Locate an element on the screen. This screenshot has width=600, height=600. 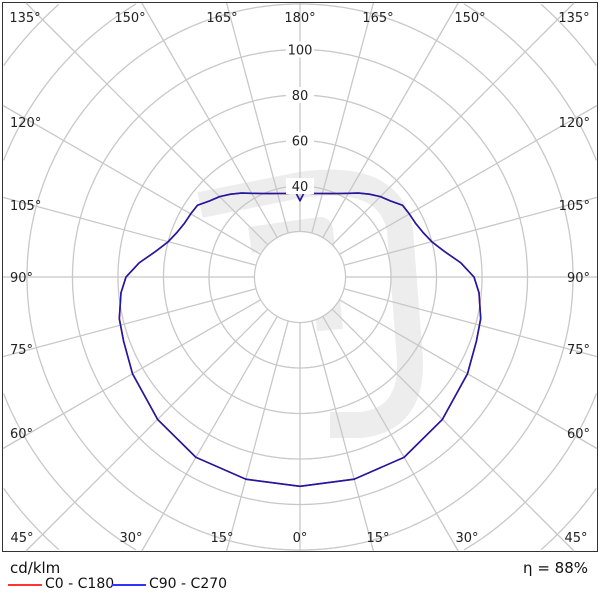
efficiency-label: η = 88% is located at coordinates (555, 568).